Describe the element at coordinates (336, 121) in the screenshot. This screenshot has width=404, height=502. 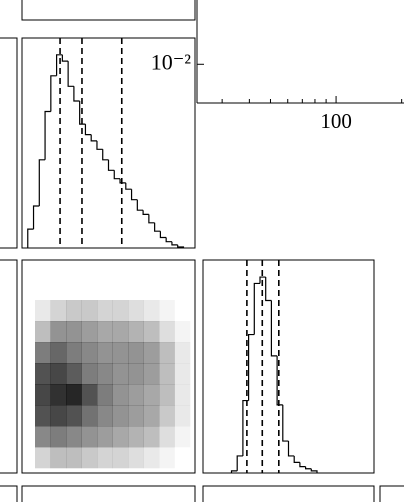
I see `x-tick-label: 100` at that location.